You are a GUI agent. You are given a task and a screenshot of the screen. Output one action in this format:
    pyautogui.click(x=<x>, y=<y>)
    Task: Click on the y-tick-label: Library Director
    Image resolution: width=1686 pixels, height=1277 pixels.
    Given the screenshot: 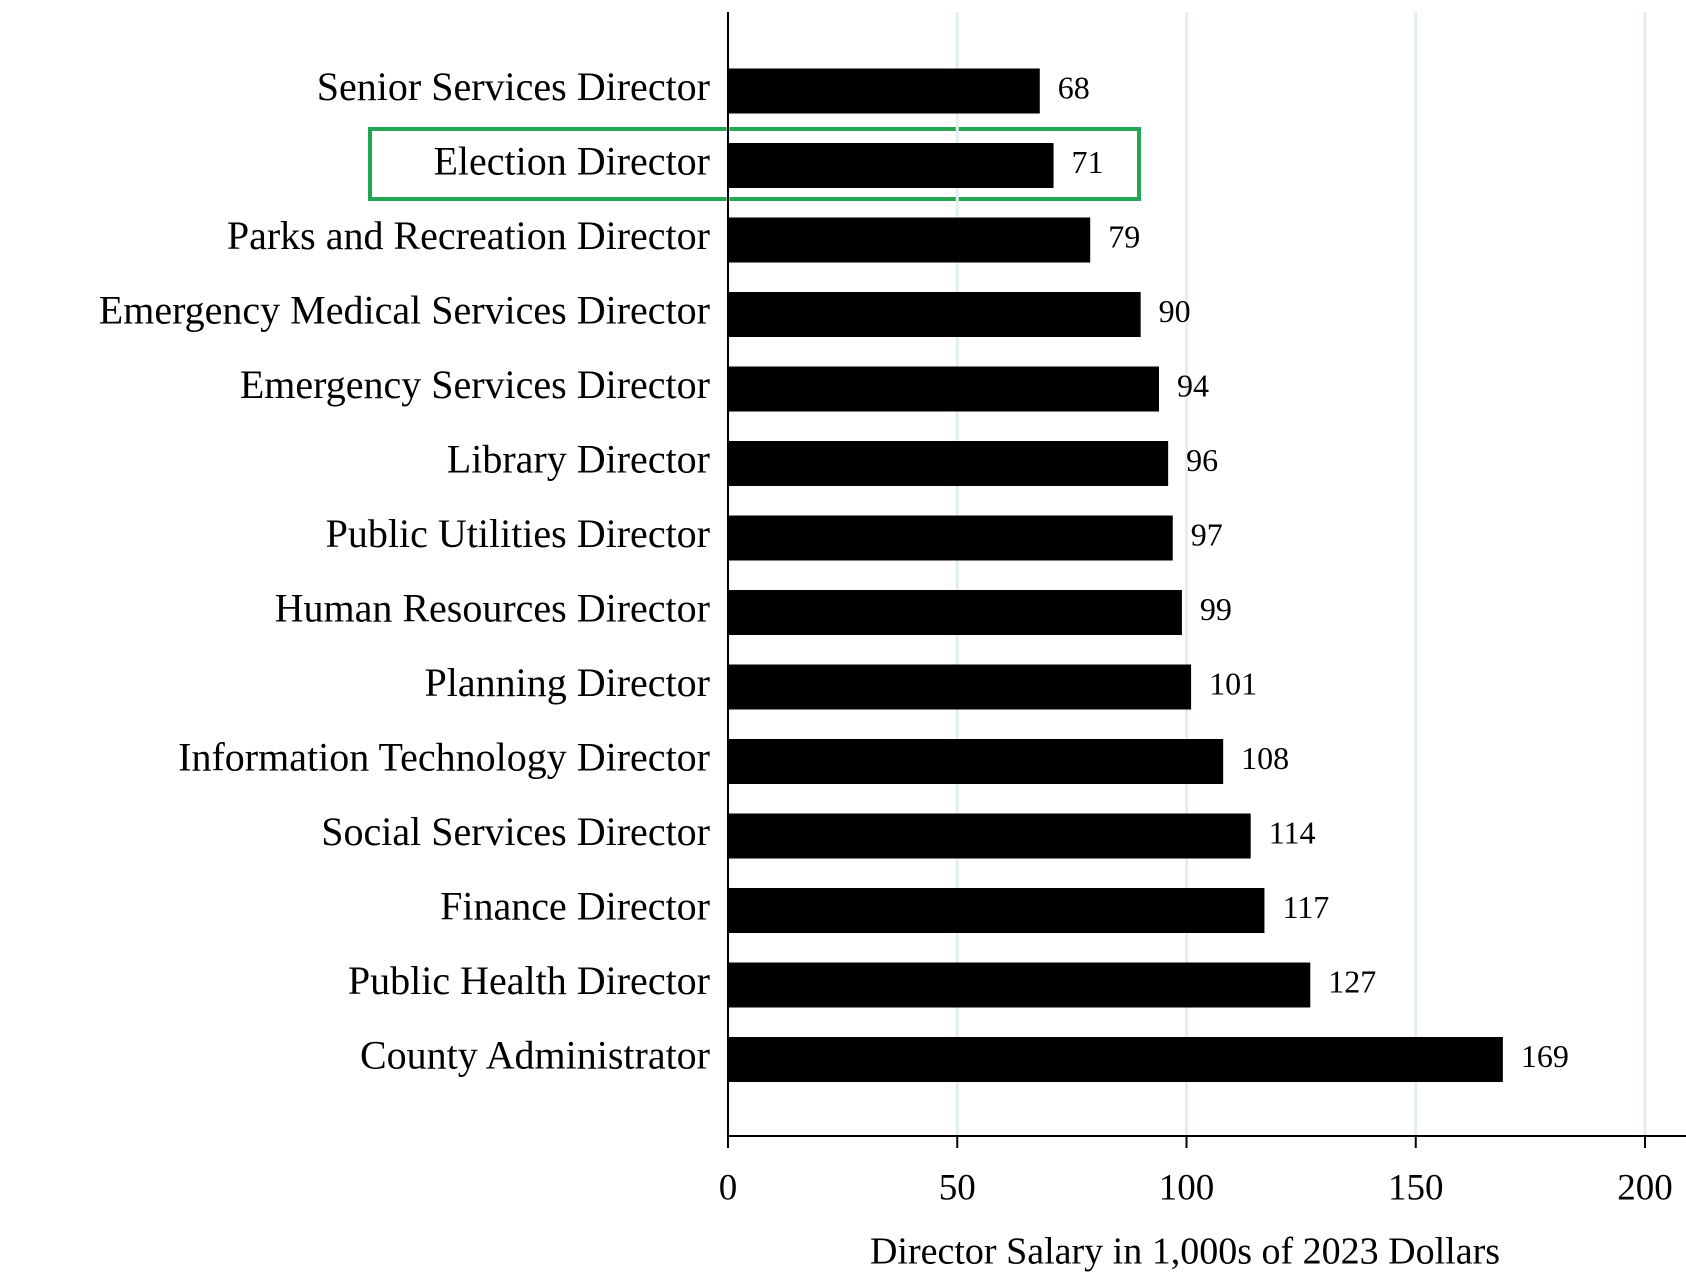 What is the action you would take?
    pyautogui.click(x=578, y=459)
    